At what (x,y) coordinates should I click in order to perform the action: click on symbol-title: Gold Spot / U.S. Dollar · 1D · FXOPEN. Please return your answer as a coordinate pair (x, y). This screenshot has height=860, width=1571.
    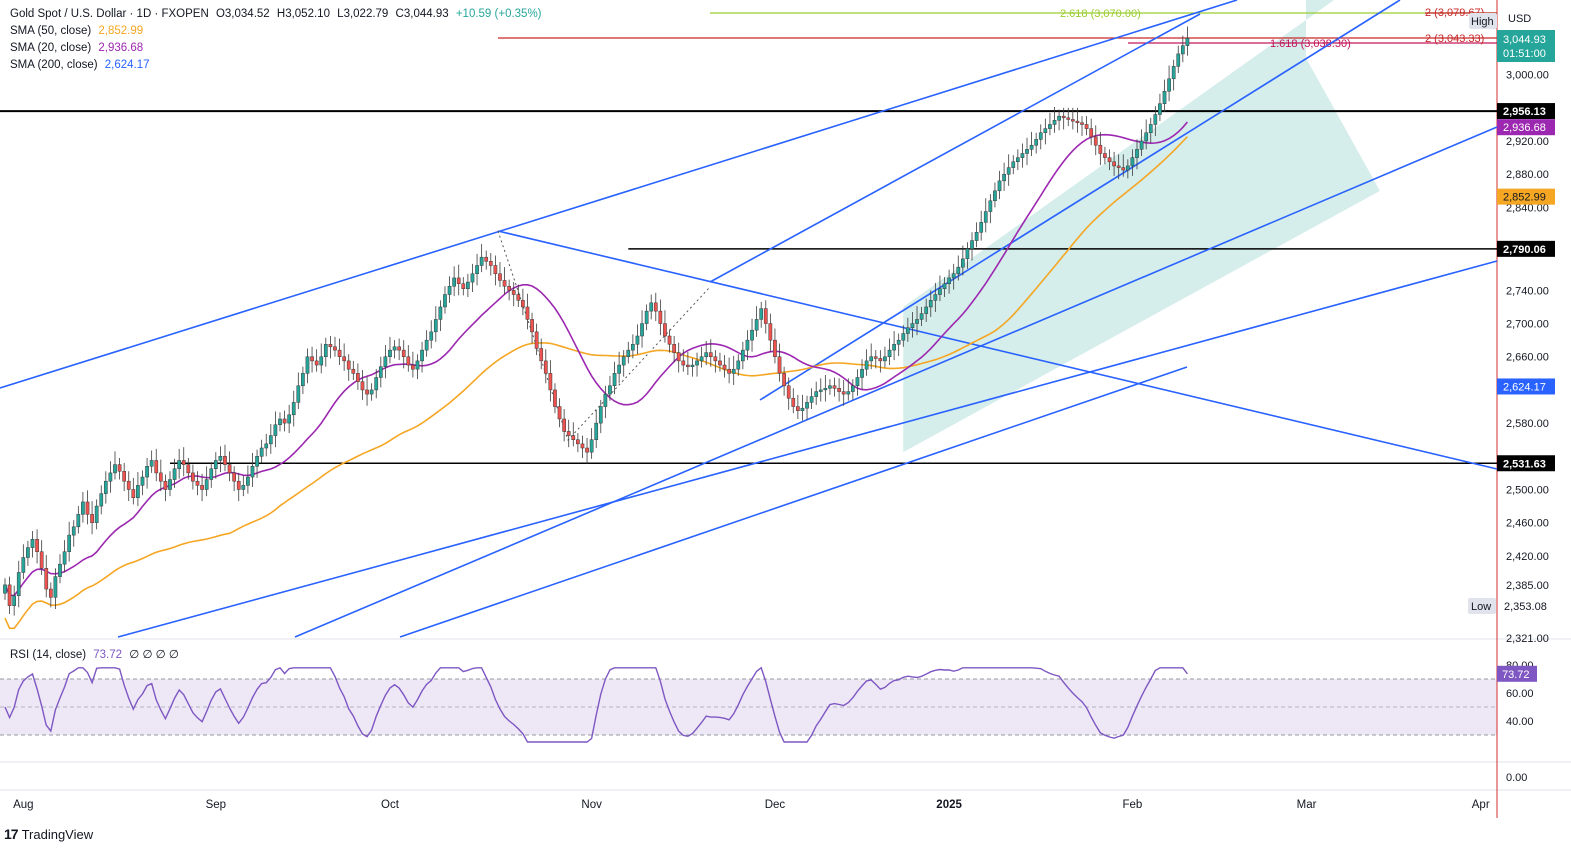
    Looking at the image, I should click on (109, 14).